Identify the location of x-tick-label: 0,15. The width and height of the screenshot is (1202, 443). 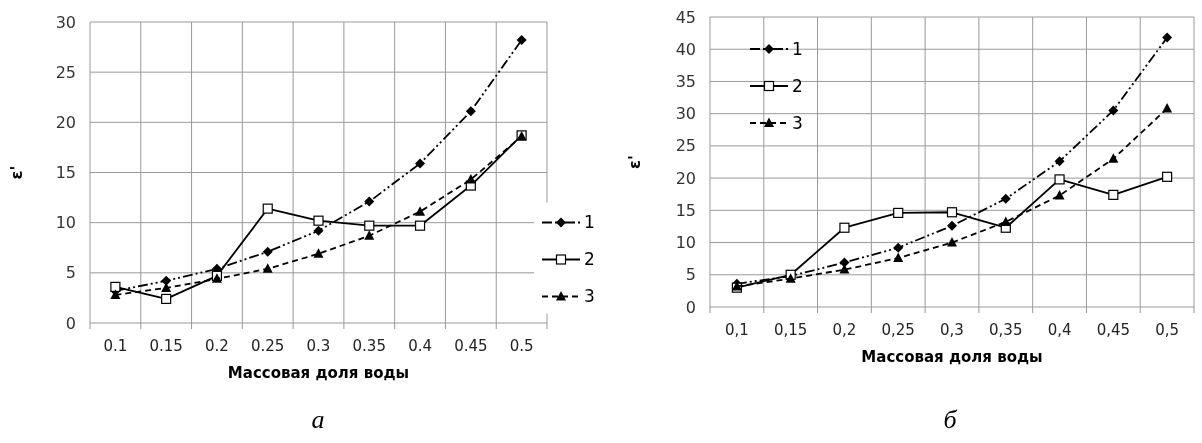
(790, 330).